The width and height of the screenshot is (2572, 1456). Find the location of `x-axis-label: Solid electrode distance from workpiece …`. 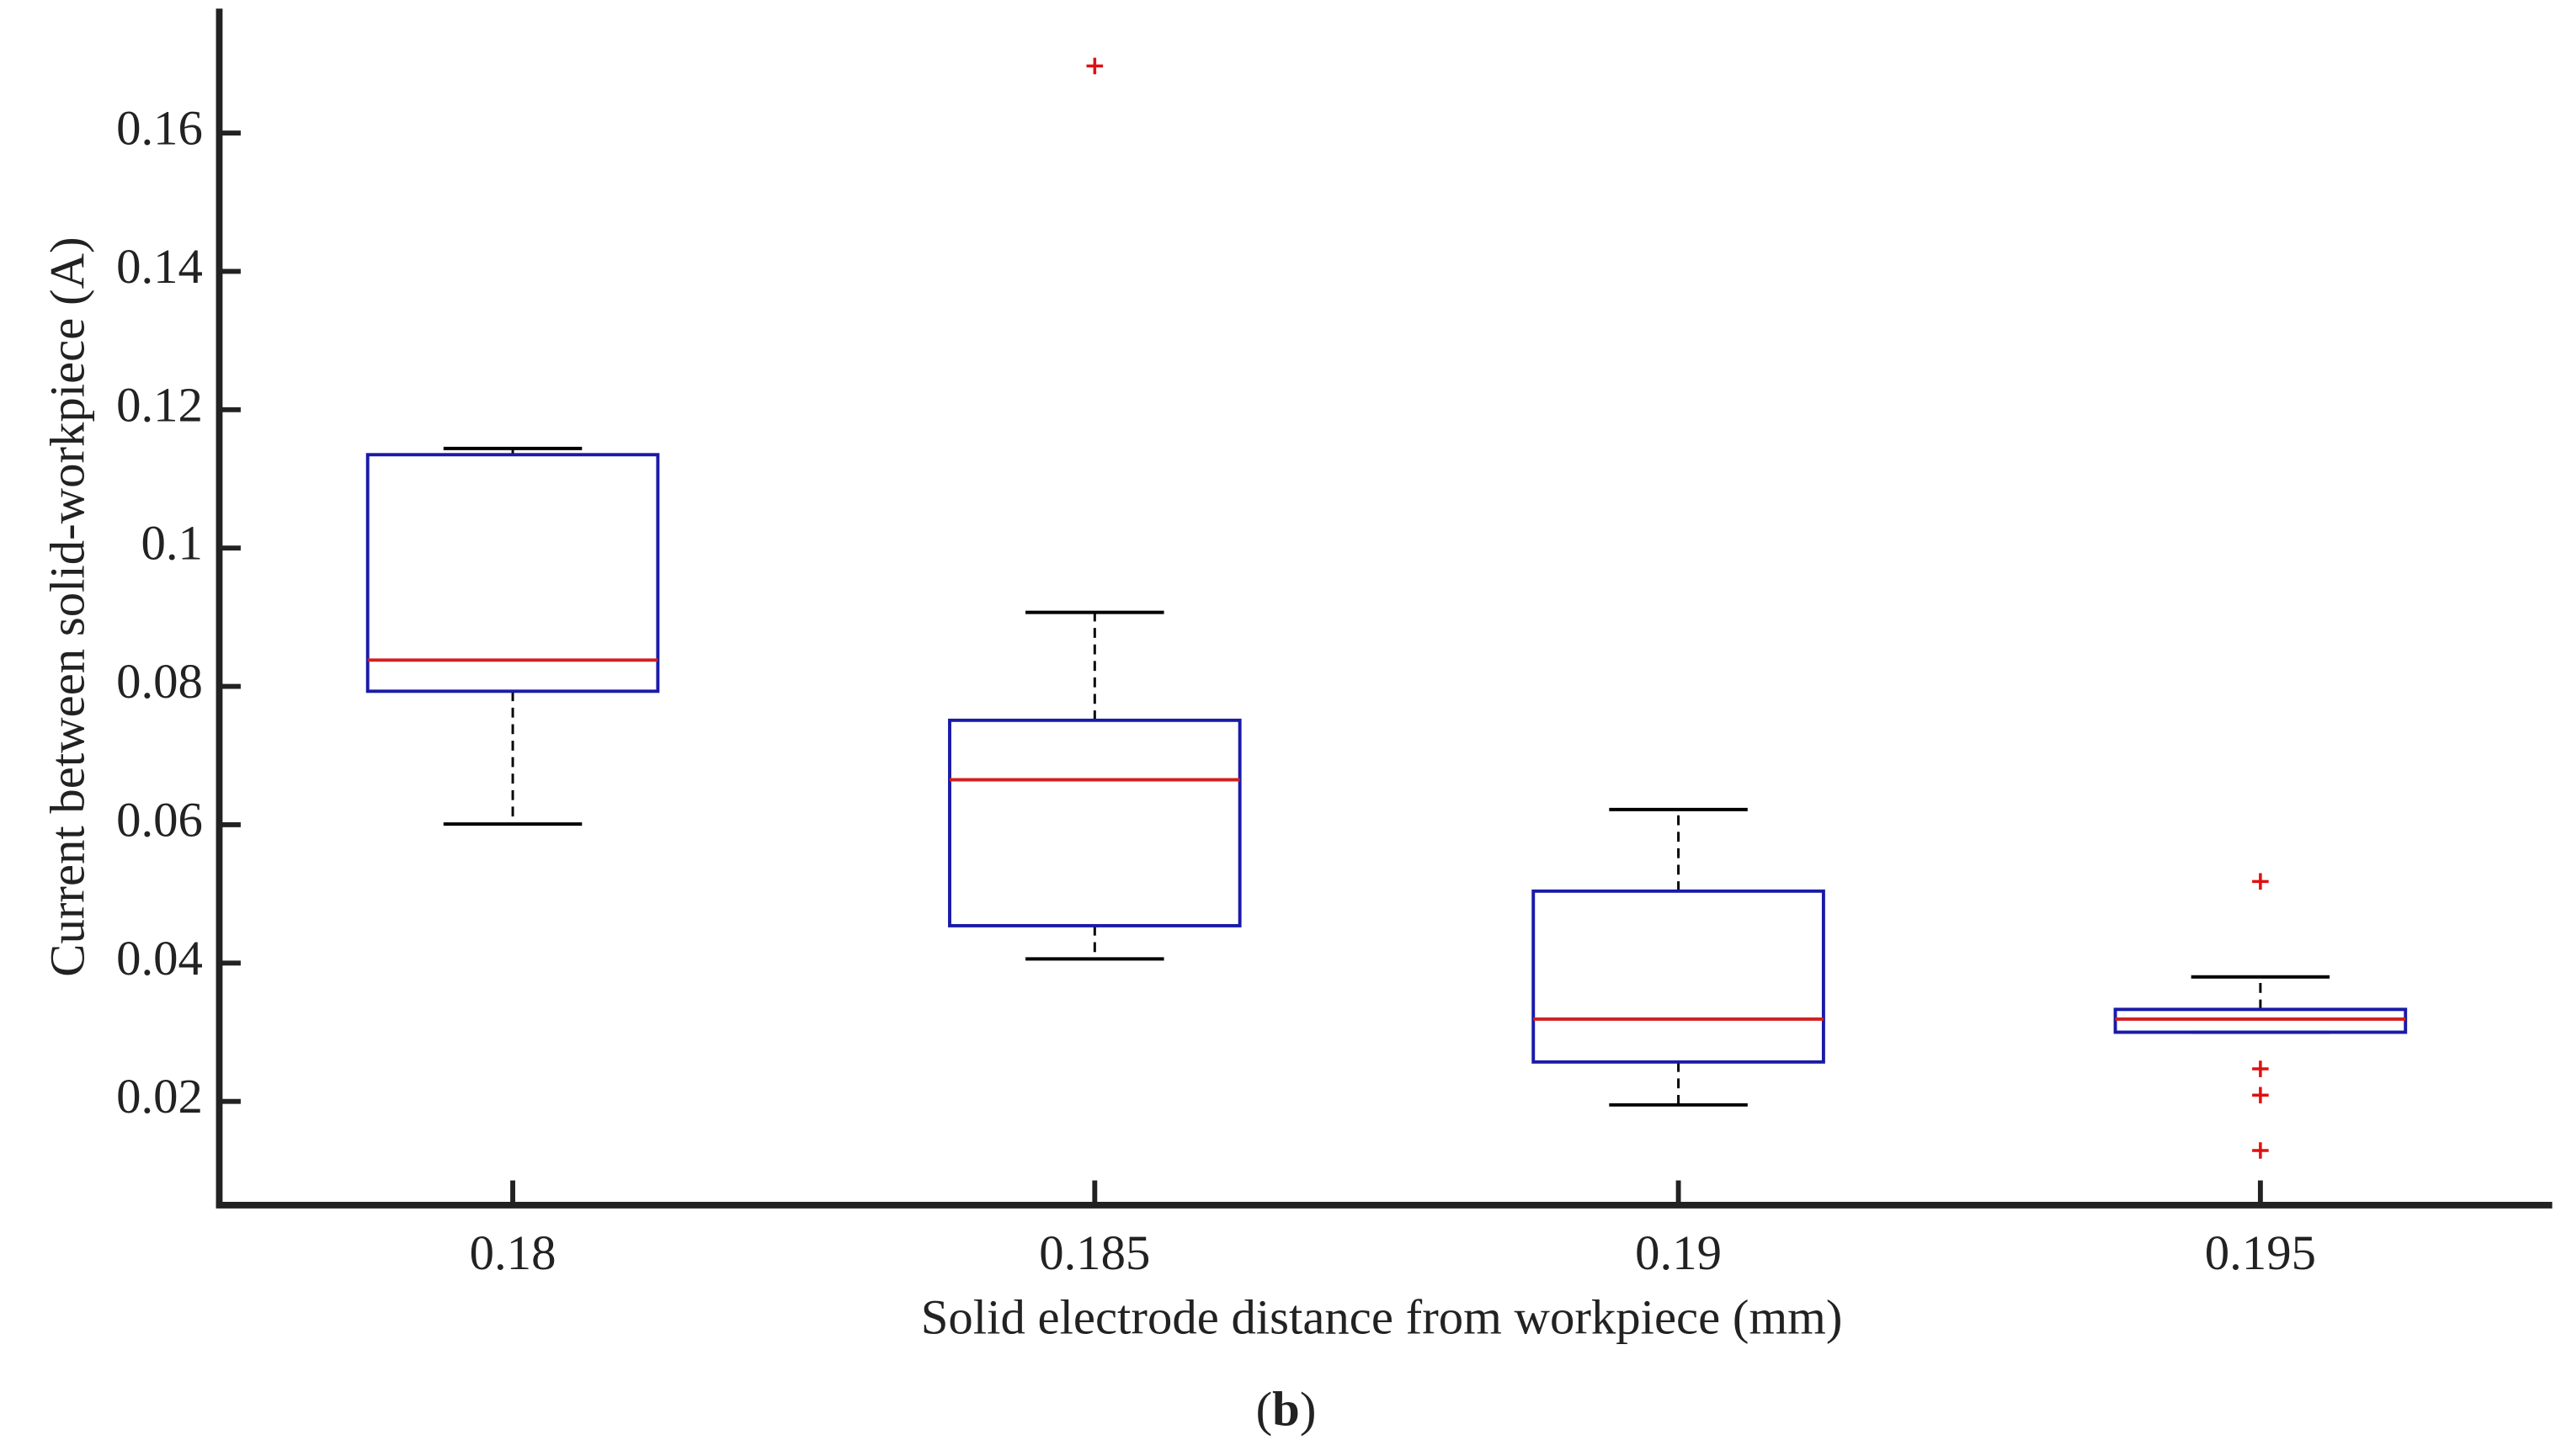

x-axis-label: Solid electrode distance from workpiece … is located at coordinates (1382, 1316).